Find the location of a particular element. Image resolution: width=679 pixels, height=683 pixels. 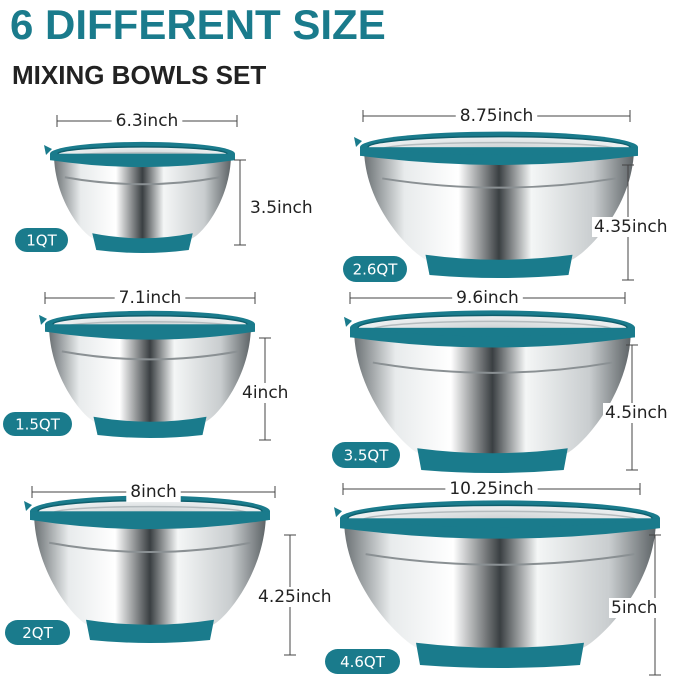

width-label: 8.75inch is located at coordinates (496, 116).